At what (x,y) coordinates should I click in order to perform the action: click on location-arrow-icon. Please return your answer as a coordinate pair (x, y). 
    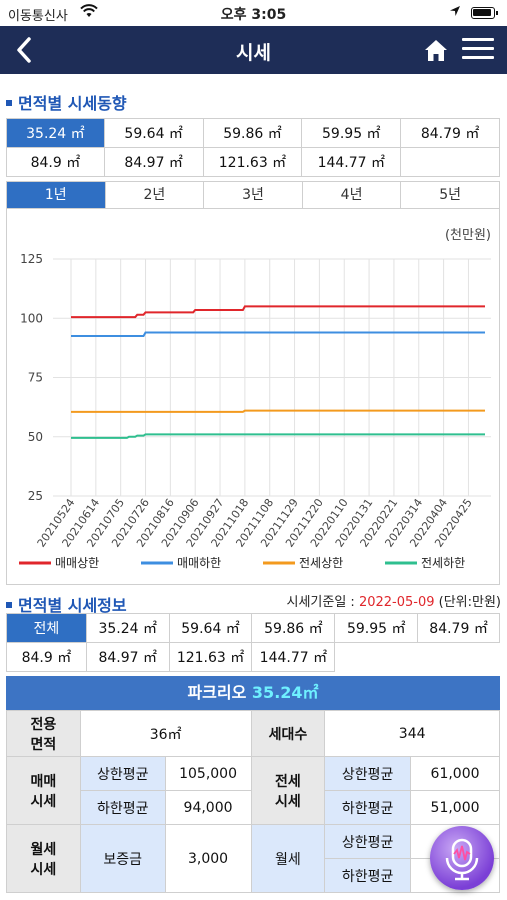
    Looking at the image, I should click on (455, 11).